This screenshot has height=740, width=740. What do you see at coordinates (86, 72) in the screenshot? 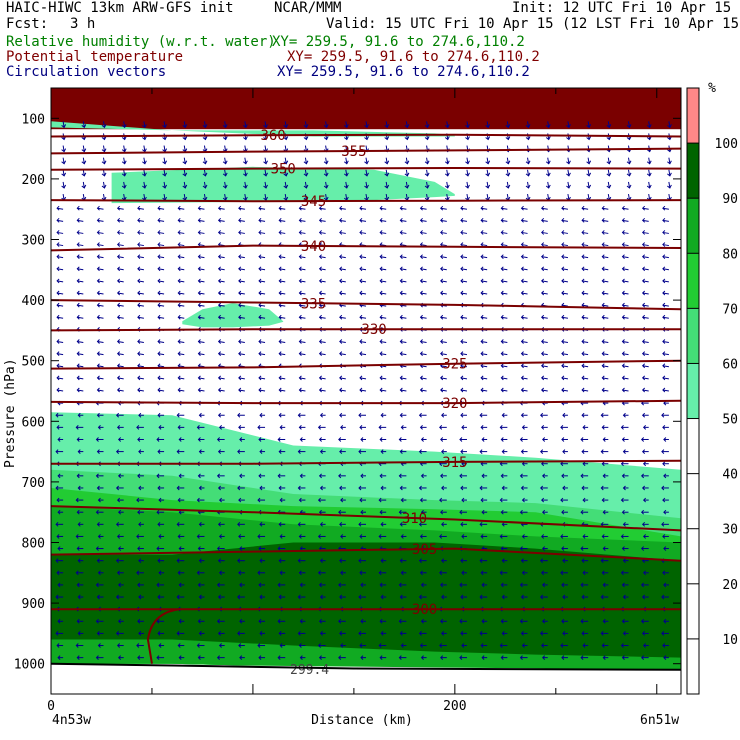
I see `field-label-vectors: Circulation vectors` at bounding box center [86, 72].